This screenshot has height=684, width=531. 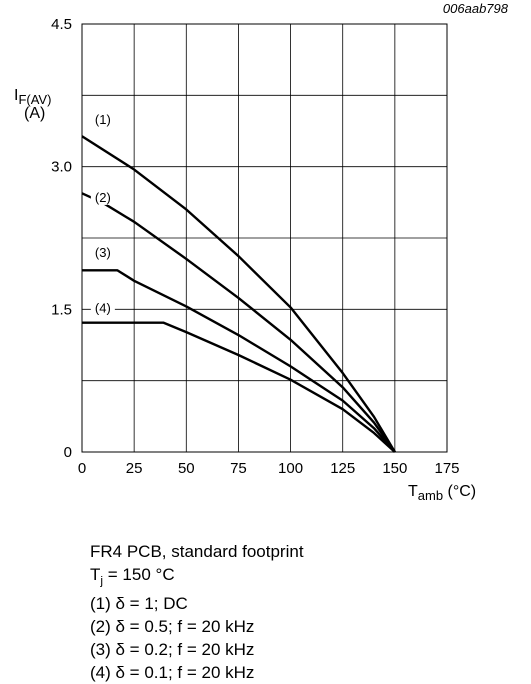 I want to click on series-label-3: (3), so click(x=103, y=252).